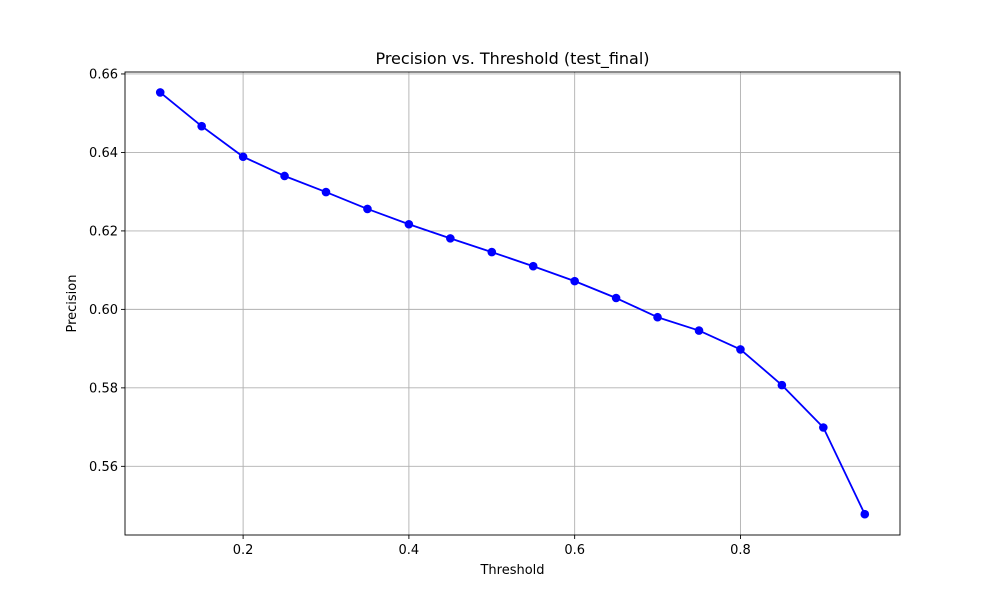 The image size is (1000, 600). What do you see at coordinates (103, 153) in the screenshot?
I see `y-tick-label: 0.64` at bounding box center [103, 153].